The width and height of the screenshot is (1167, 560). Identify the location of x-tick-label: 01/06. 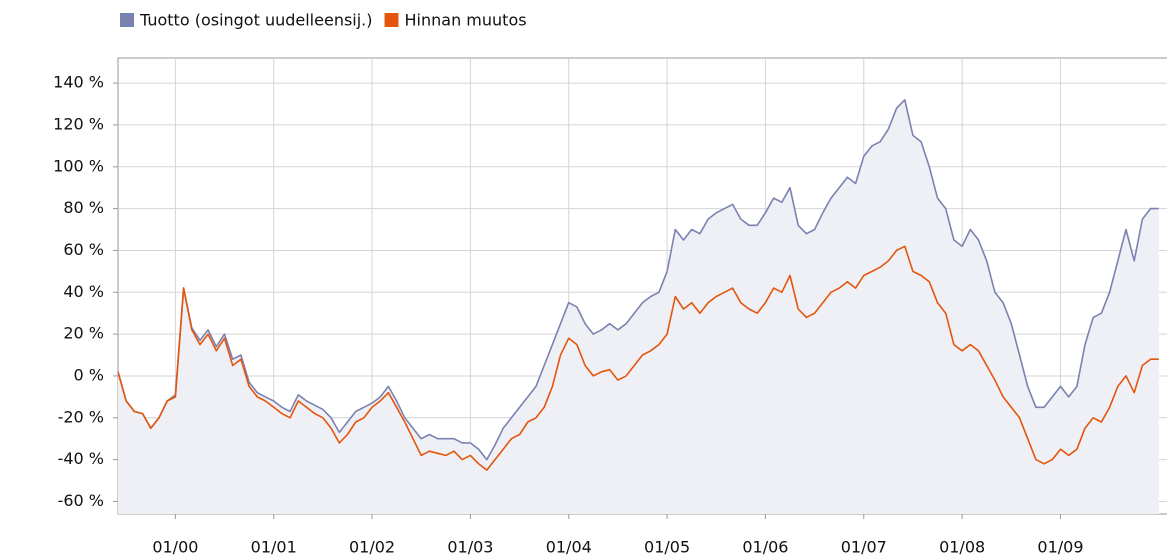
(765, 547).